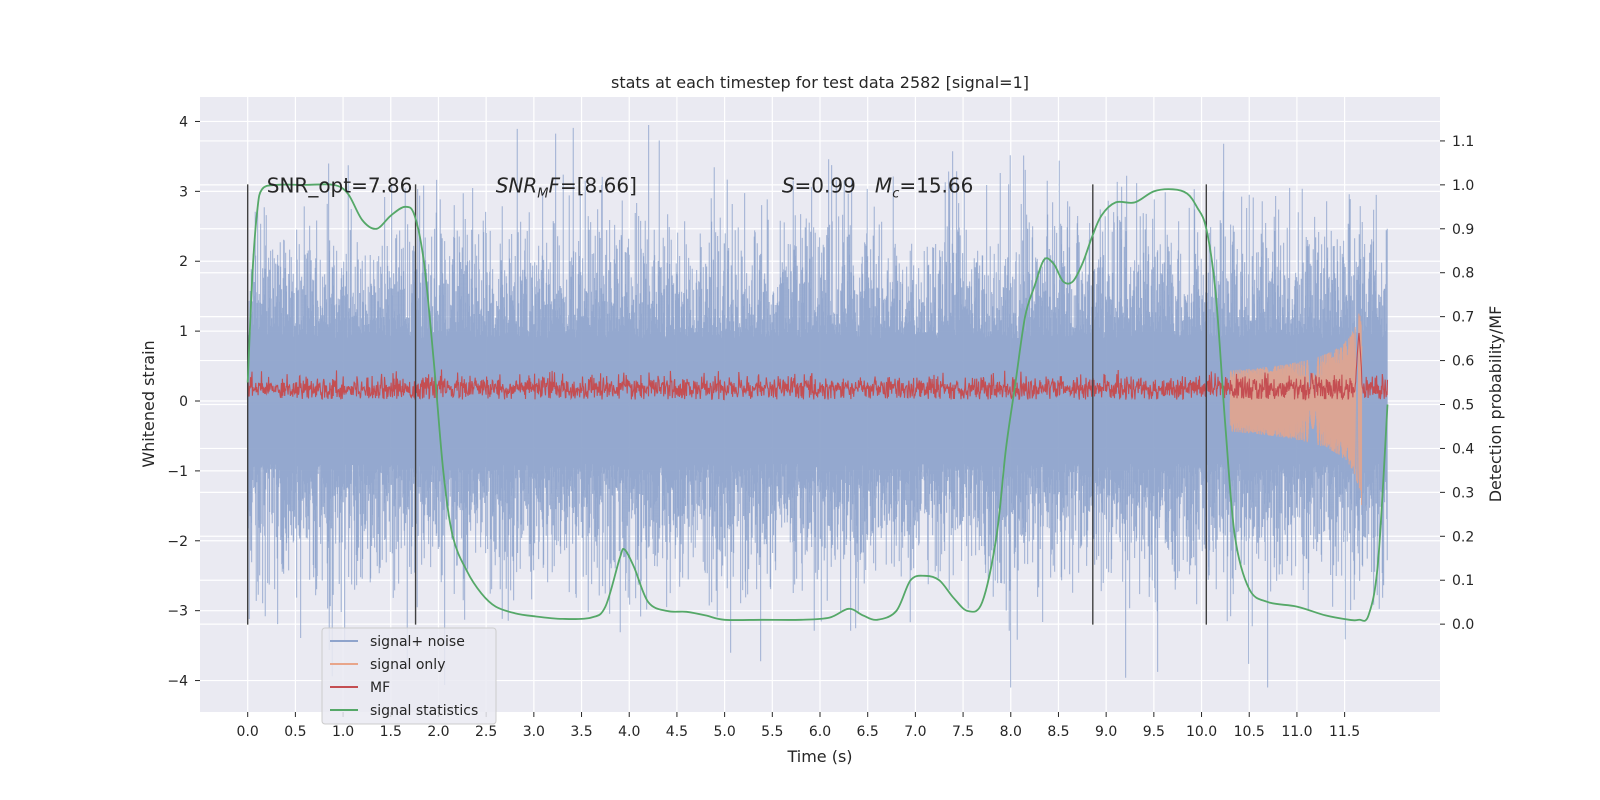  Describe the element at coordinates (486, 732) in the screenshot. I see `x-tick-label: 2.5` at that location.